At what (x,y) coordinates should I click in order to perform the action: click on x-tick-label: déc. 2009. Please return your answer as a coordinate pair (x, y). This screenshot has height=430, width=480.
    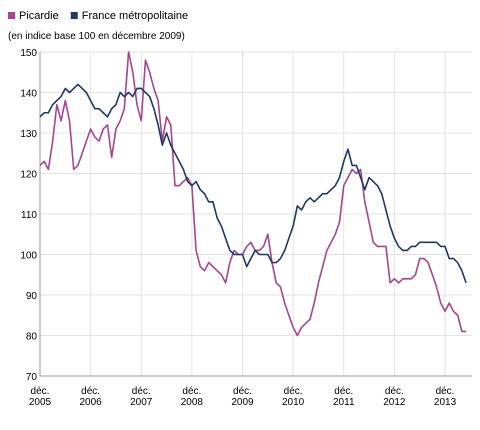
    Looking at the image, I should click on (242, 397).